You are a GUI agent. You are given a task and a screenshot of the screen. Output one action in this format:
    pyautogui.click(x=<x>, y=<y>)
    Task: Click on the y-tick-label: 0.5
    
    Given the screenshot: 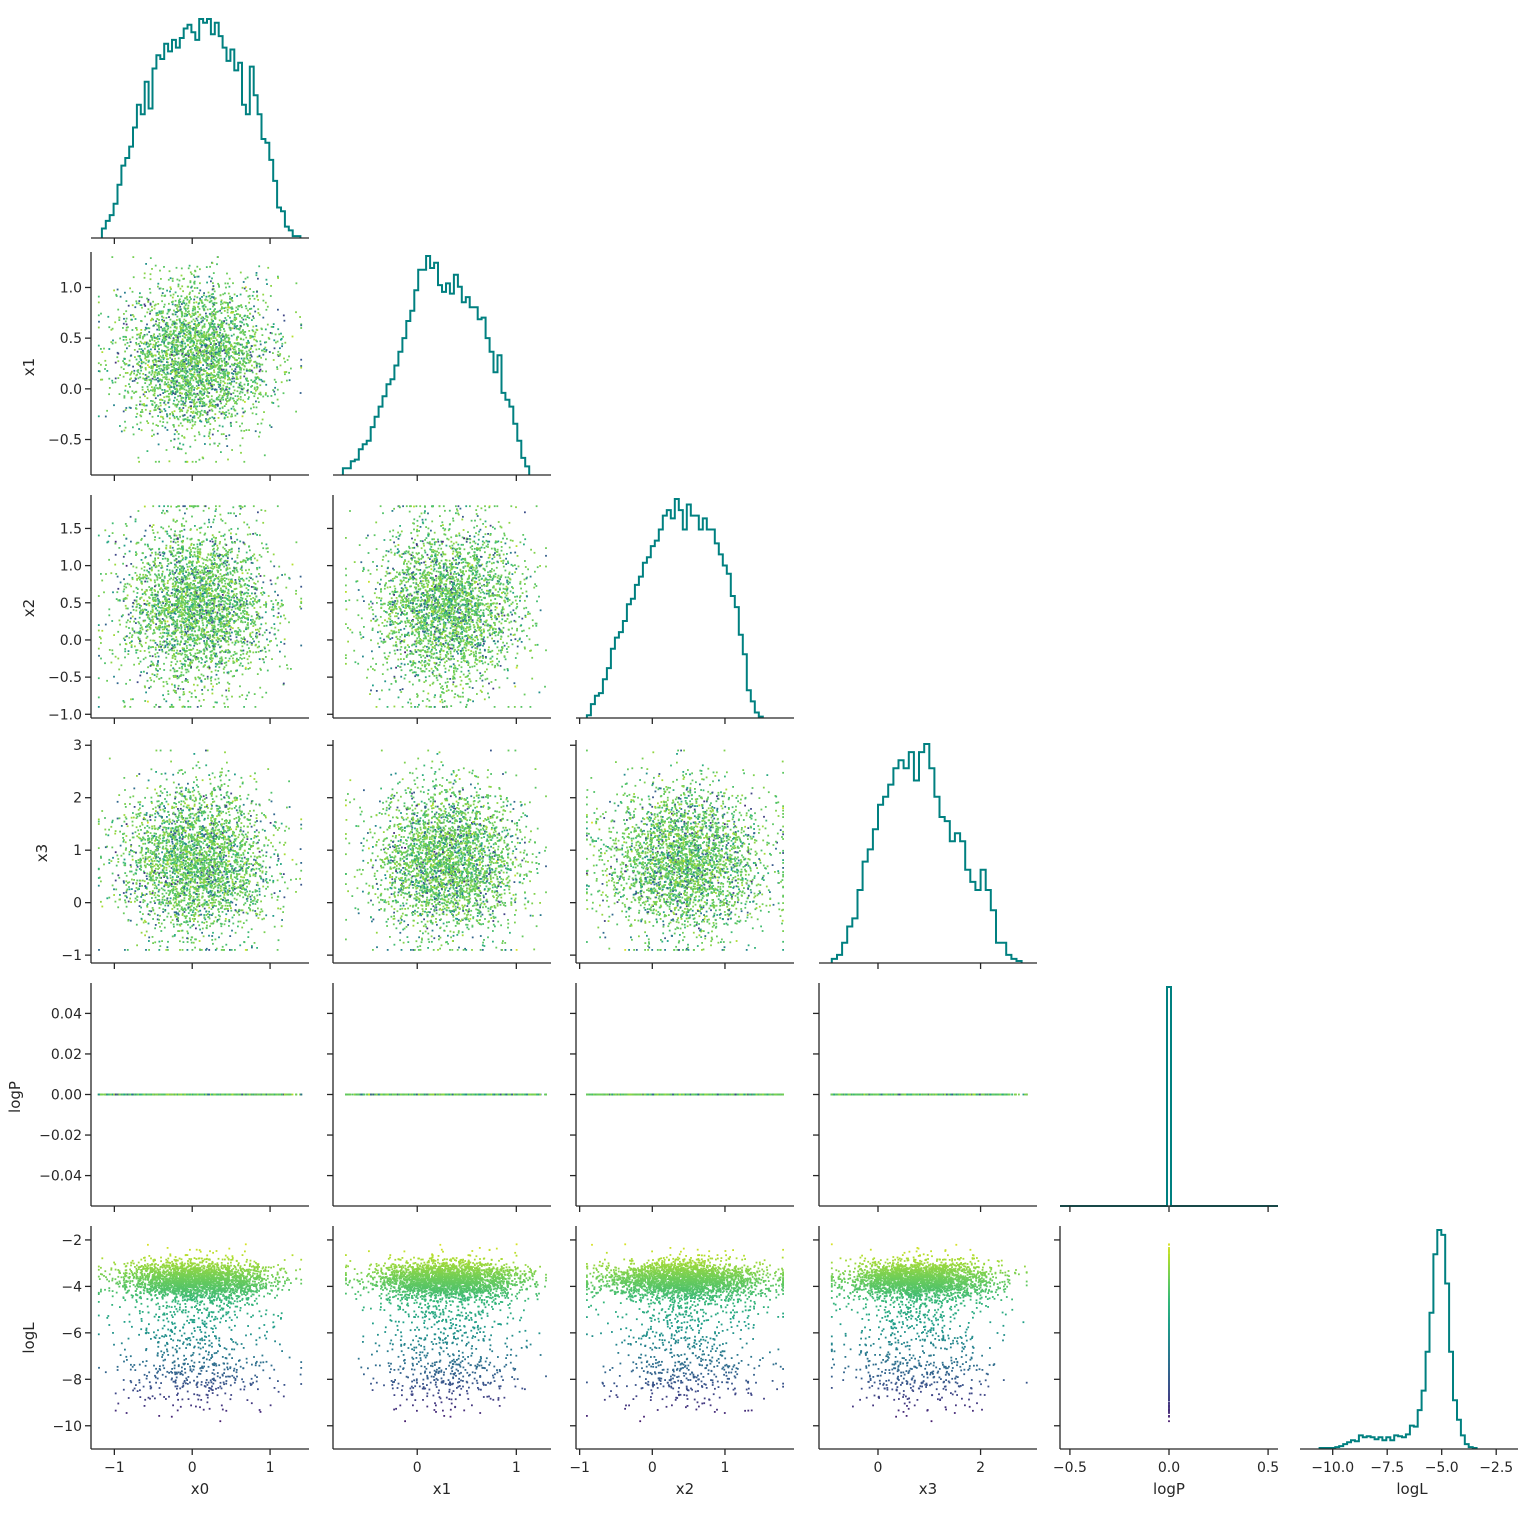 What is the action you would take?
    pyautogui.click(x=71, y=339)
    